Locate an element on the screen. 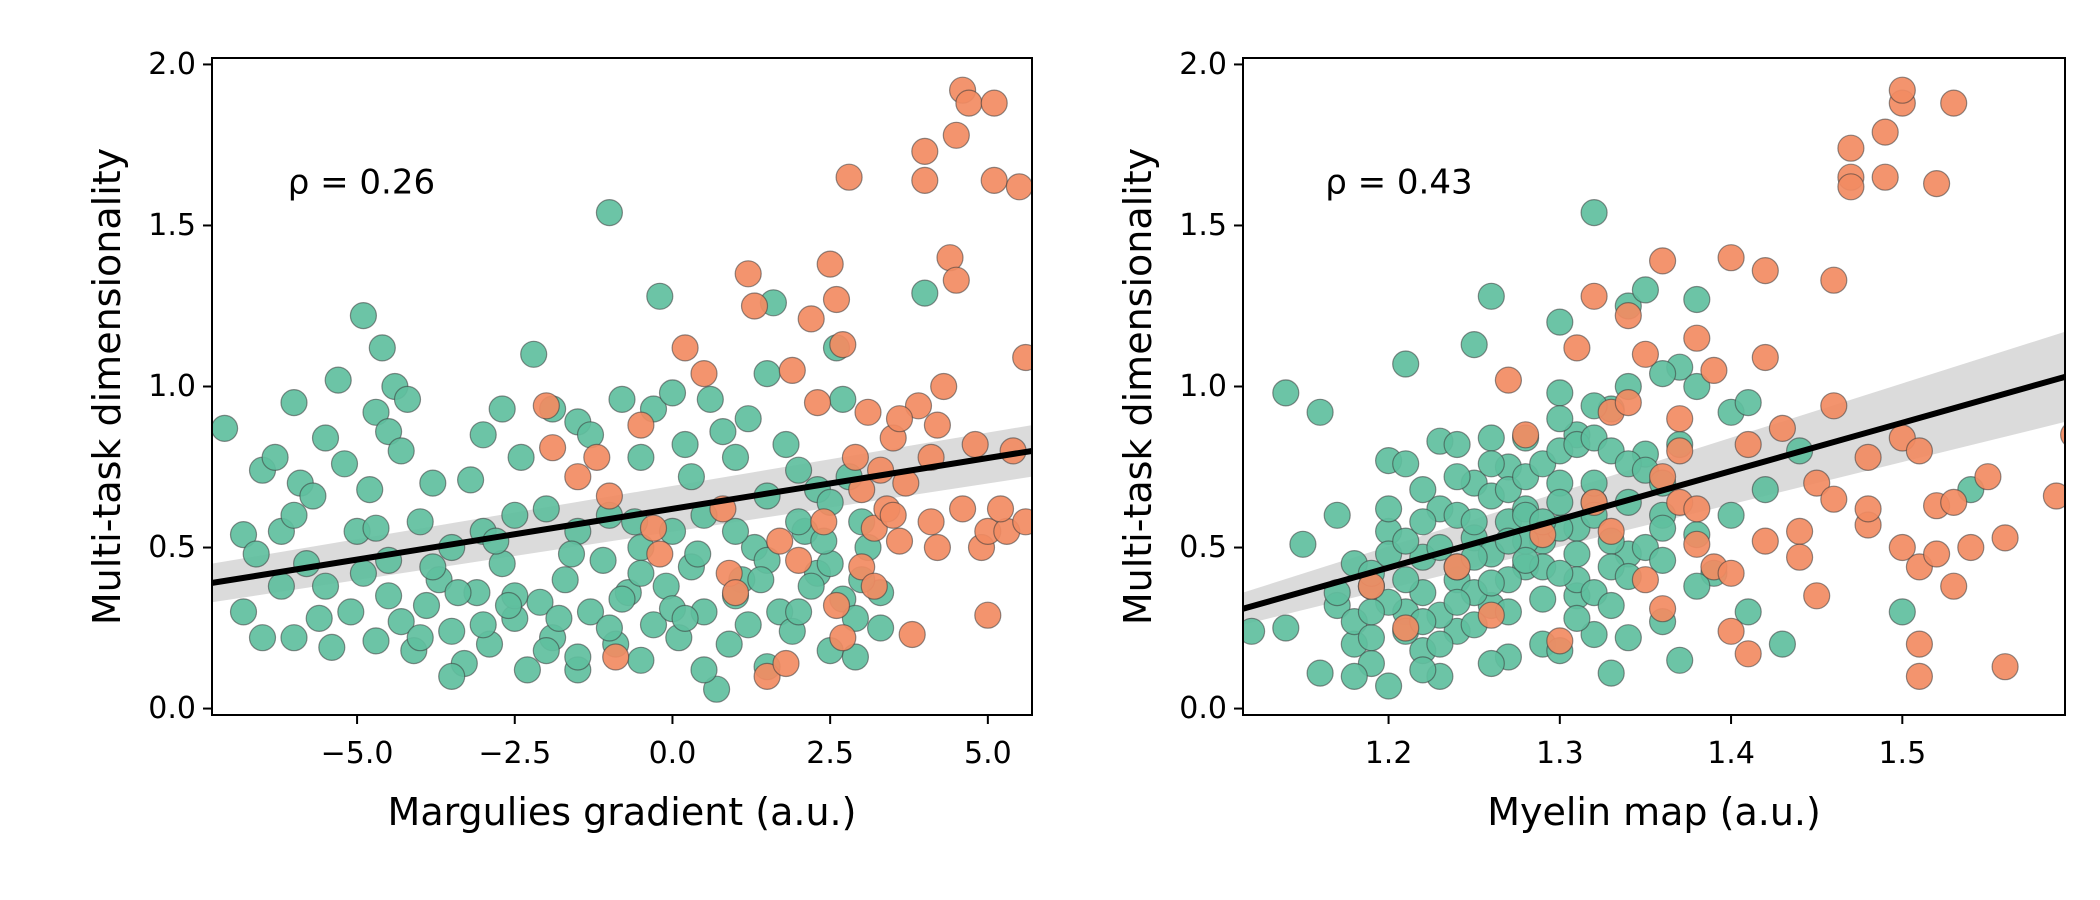 The image size is (2100, 900). chart-2-x-tick-label: 1.5 is located at coordinates (1902, 753).